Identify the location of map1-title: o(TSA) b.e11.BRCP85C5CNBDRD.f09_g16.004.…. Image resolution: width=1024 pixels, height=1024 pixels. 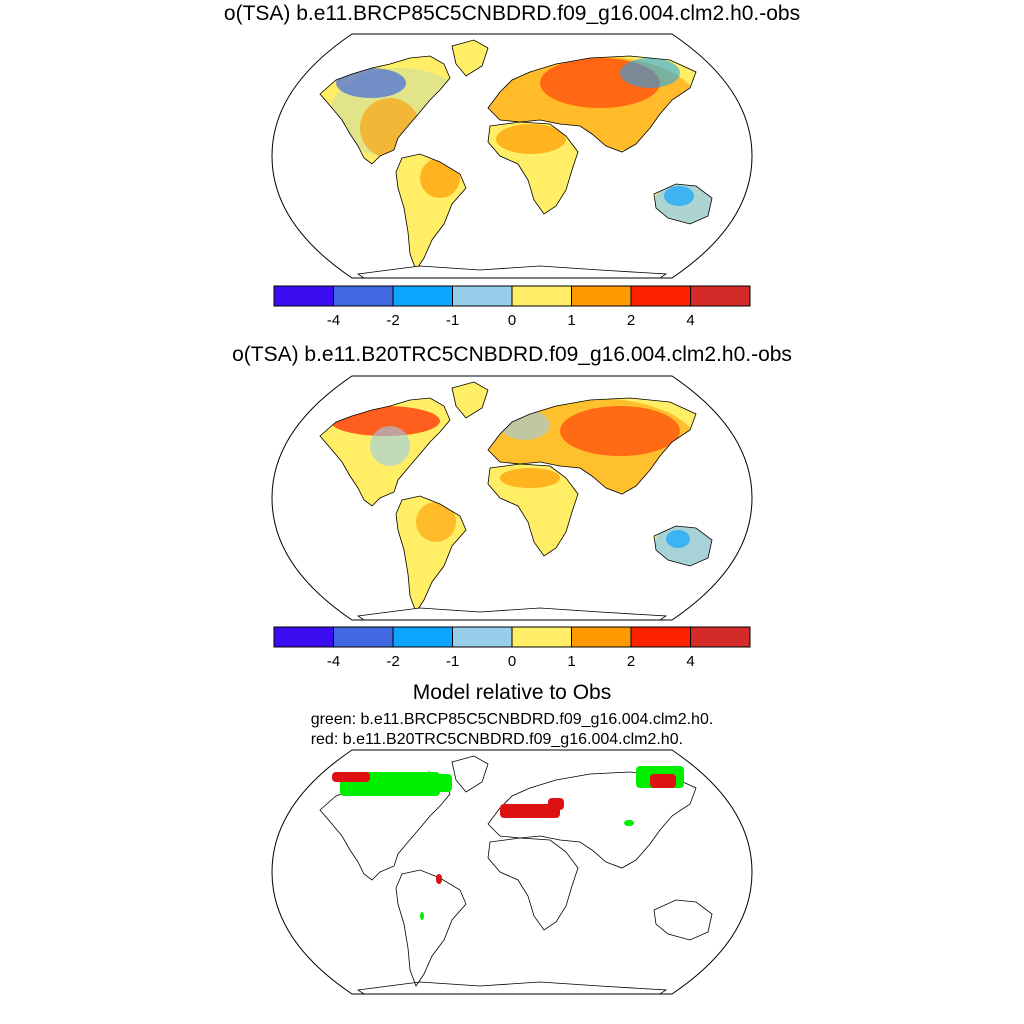
(512, 13).